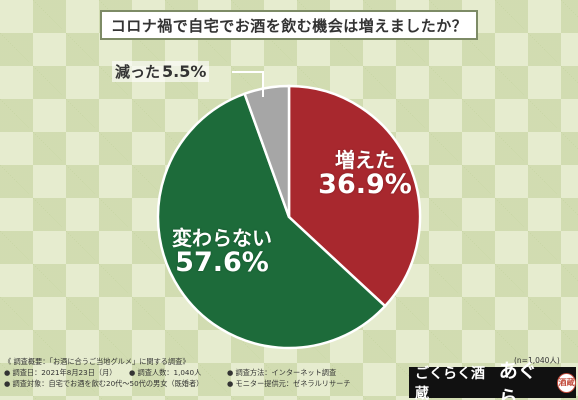 This screenshot has height=400, width=578. I want to click on brand-seal: 酒蔵, so click(566, 382).